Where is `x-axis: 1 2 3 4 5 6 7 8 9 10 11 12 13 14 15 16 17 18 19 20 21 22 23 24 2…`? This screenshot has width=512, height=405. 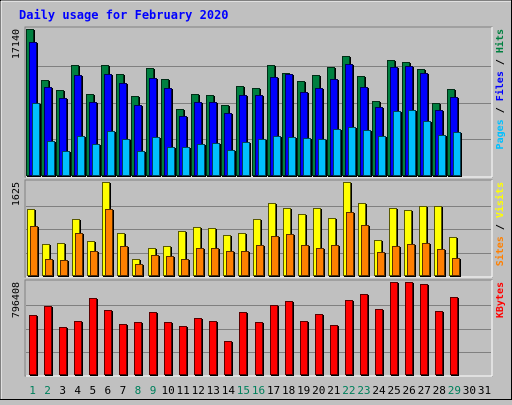
x-axis: 1 2 3 4 5 6 7 8 9 10 11 12 13 14 15 16 17 18 19 20 21 22 23 24 2… is located at coordinates (260, 390).